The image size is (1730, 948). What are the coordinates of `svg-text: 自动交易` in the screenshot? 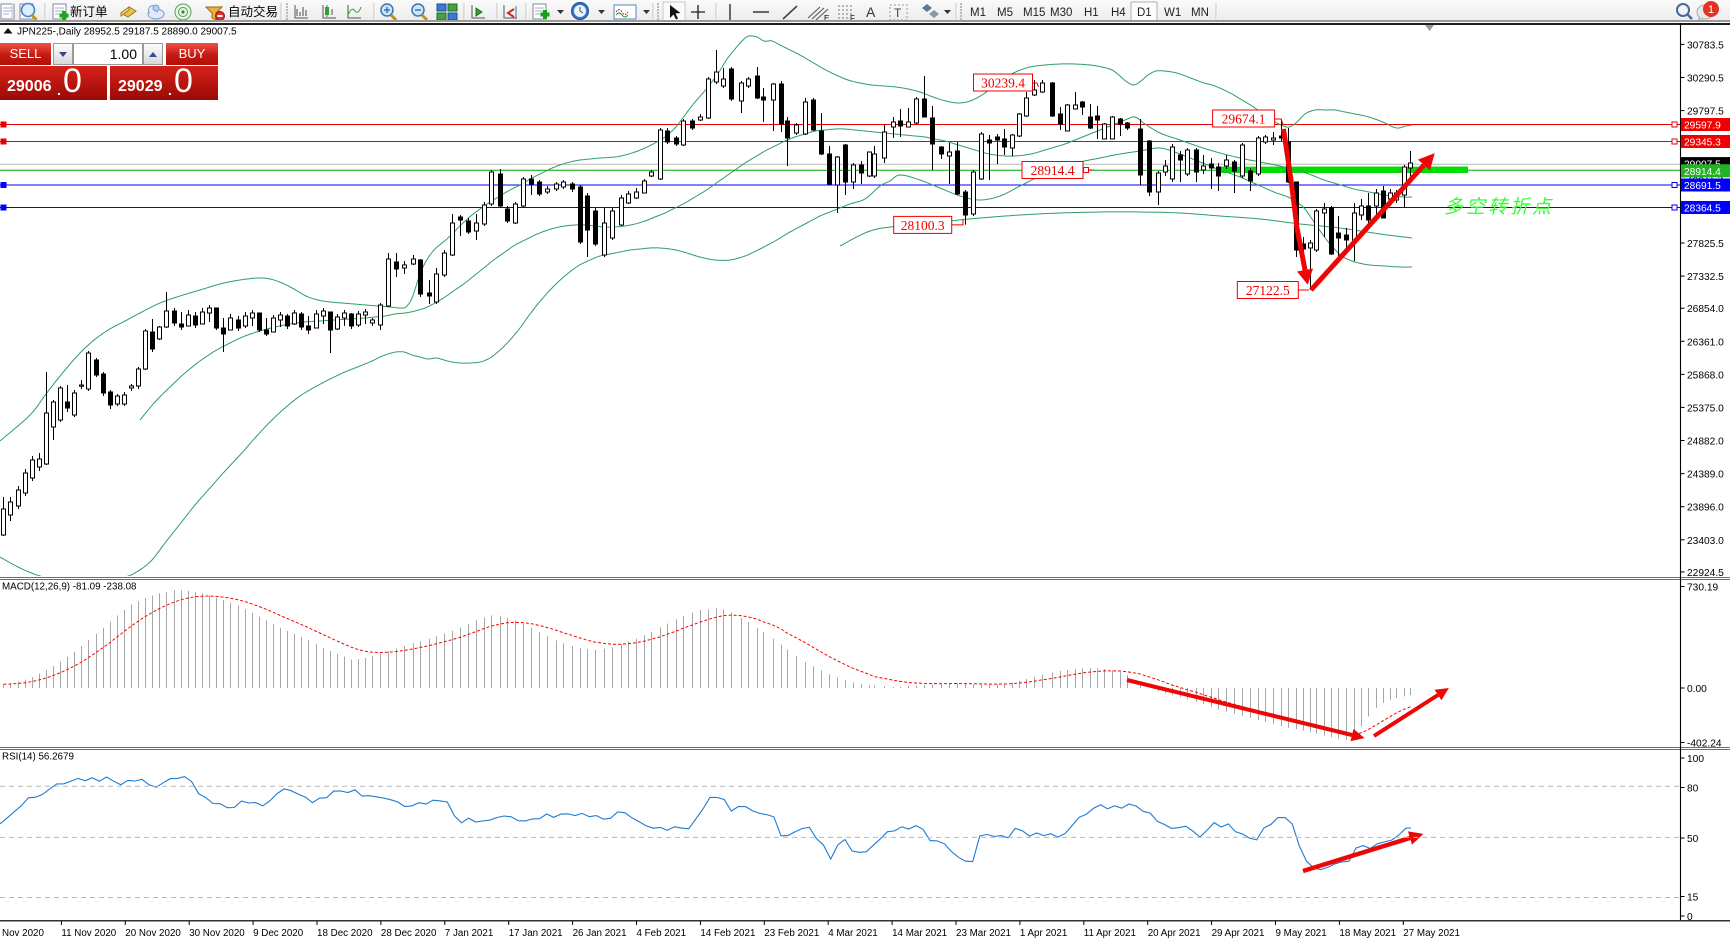 It's located at (253, 11).